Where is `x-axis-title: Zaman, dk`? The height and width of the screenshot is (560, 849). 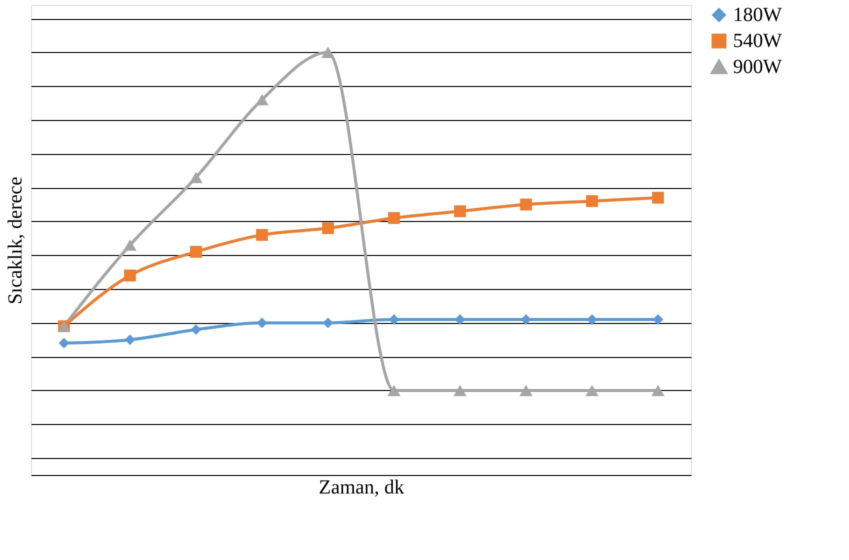
x-axis-title: Zaman, dk is located at coordinates (361, 487).